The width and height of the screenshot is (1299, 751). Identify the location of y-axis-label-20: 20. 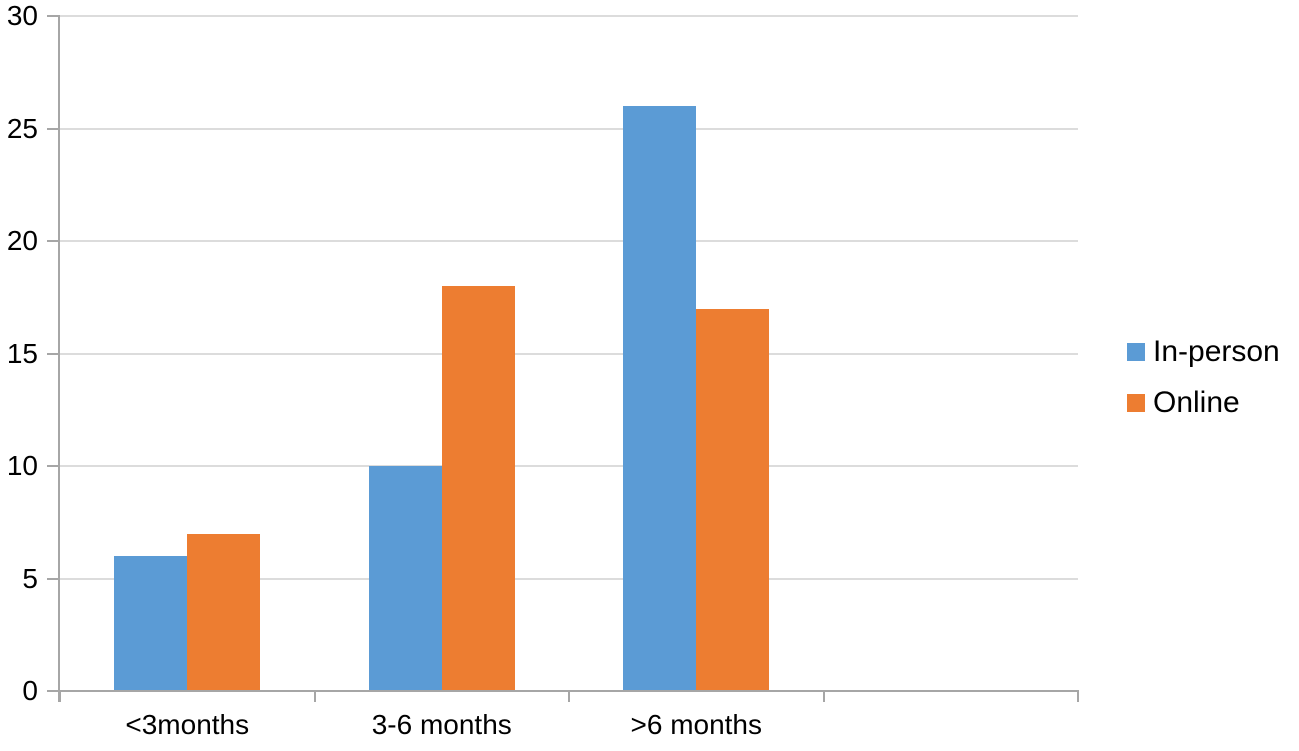
(22, 240).